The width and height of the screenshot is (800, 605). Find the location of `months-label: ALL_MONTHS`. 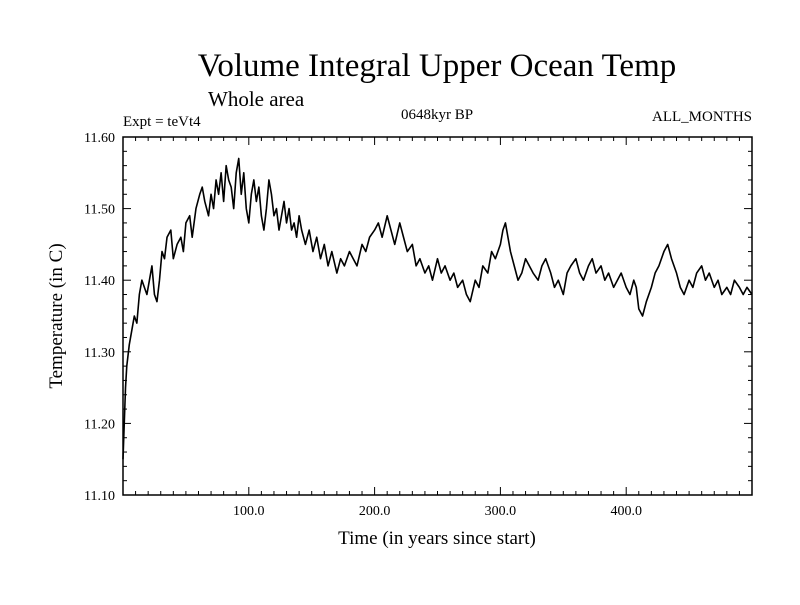

months-label: ALL_MONTHS is located at coordinates (702, 117).